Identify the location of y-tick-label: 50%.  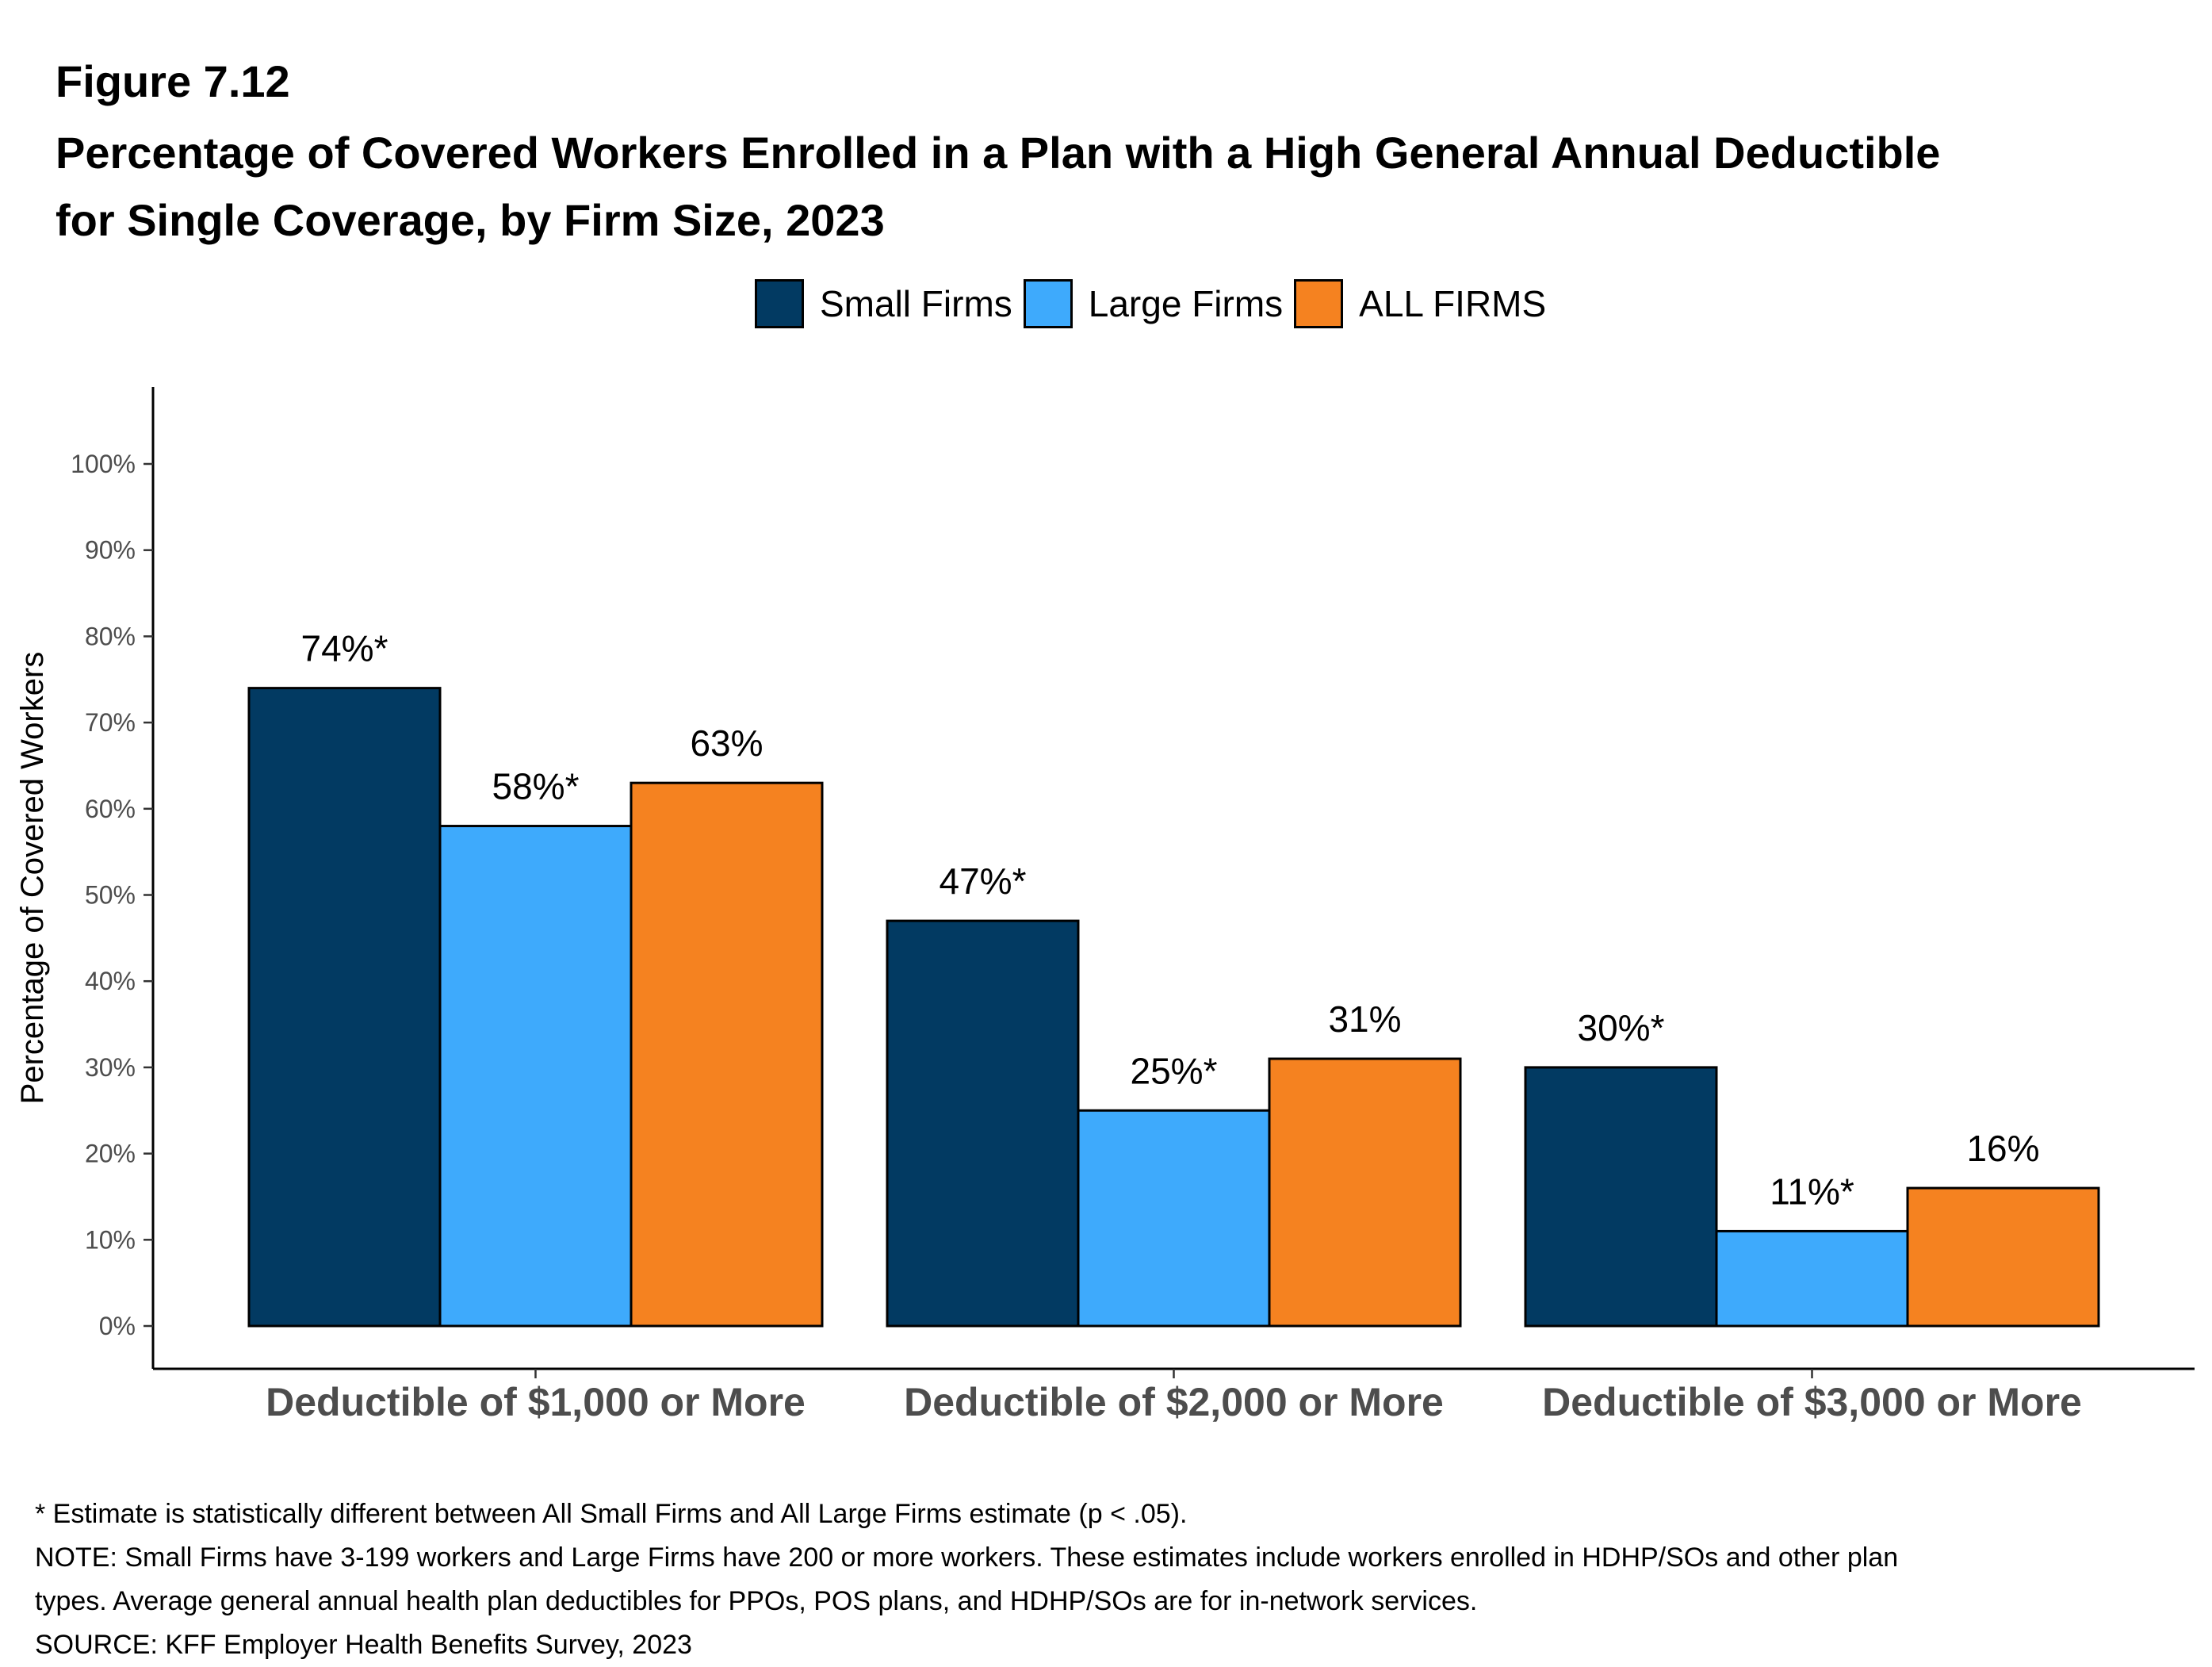
(110, 895).